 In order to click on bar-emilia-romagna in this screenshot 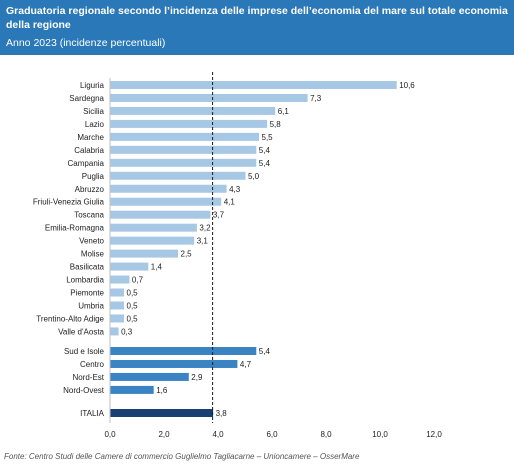, I will do `click(153, 227)`.